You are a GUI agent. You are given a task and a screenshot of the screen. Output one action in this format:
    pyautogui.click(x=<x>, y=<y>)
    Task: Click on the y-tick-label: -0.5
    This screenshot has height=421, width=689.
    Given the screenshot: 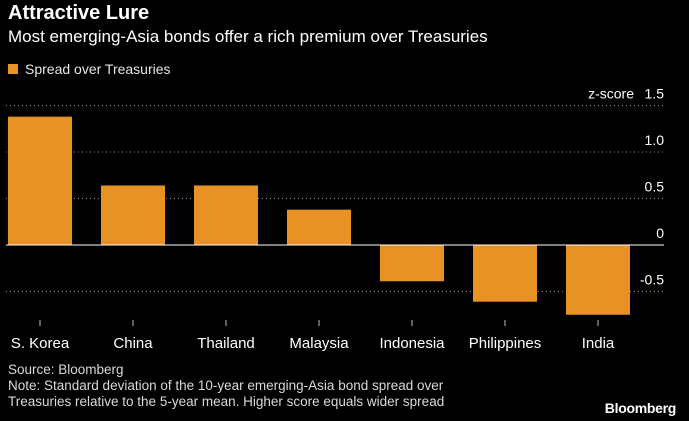 What is the action you would take?
    pyautogui.click(x=652, y=280)
    